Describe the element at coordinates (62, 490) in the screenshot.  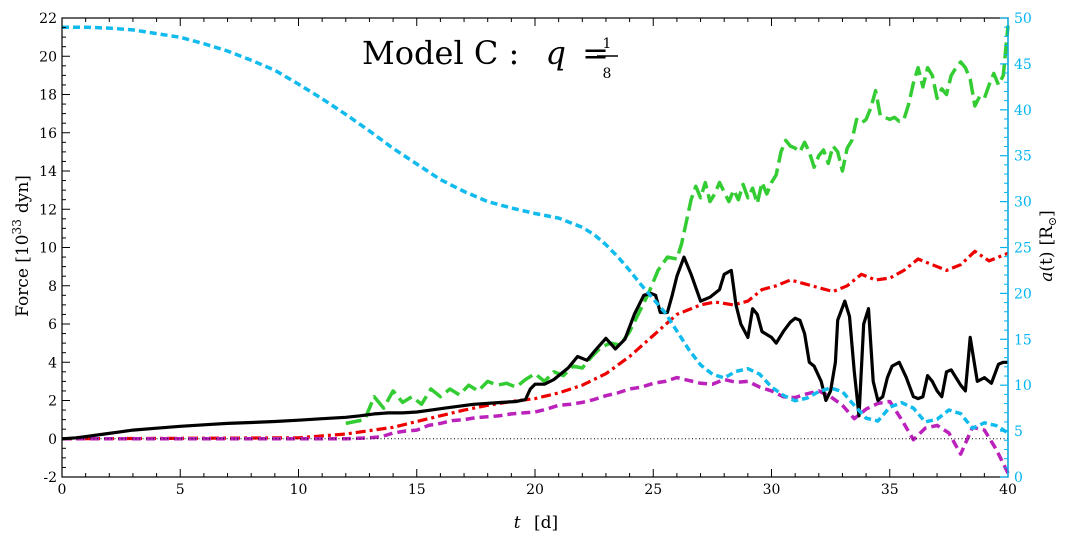
I see `x-tick-label: 0` at that location.